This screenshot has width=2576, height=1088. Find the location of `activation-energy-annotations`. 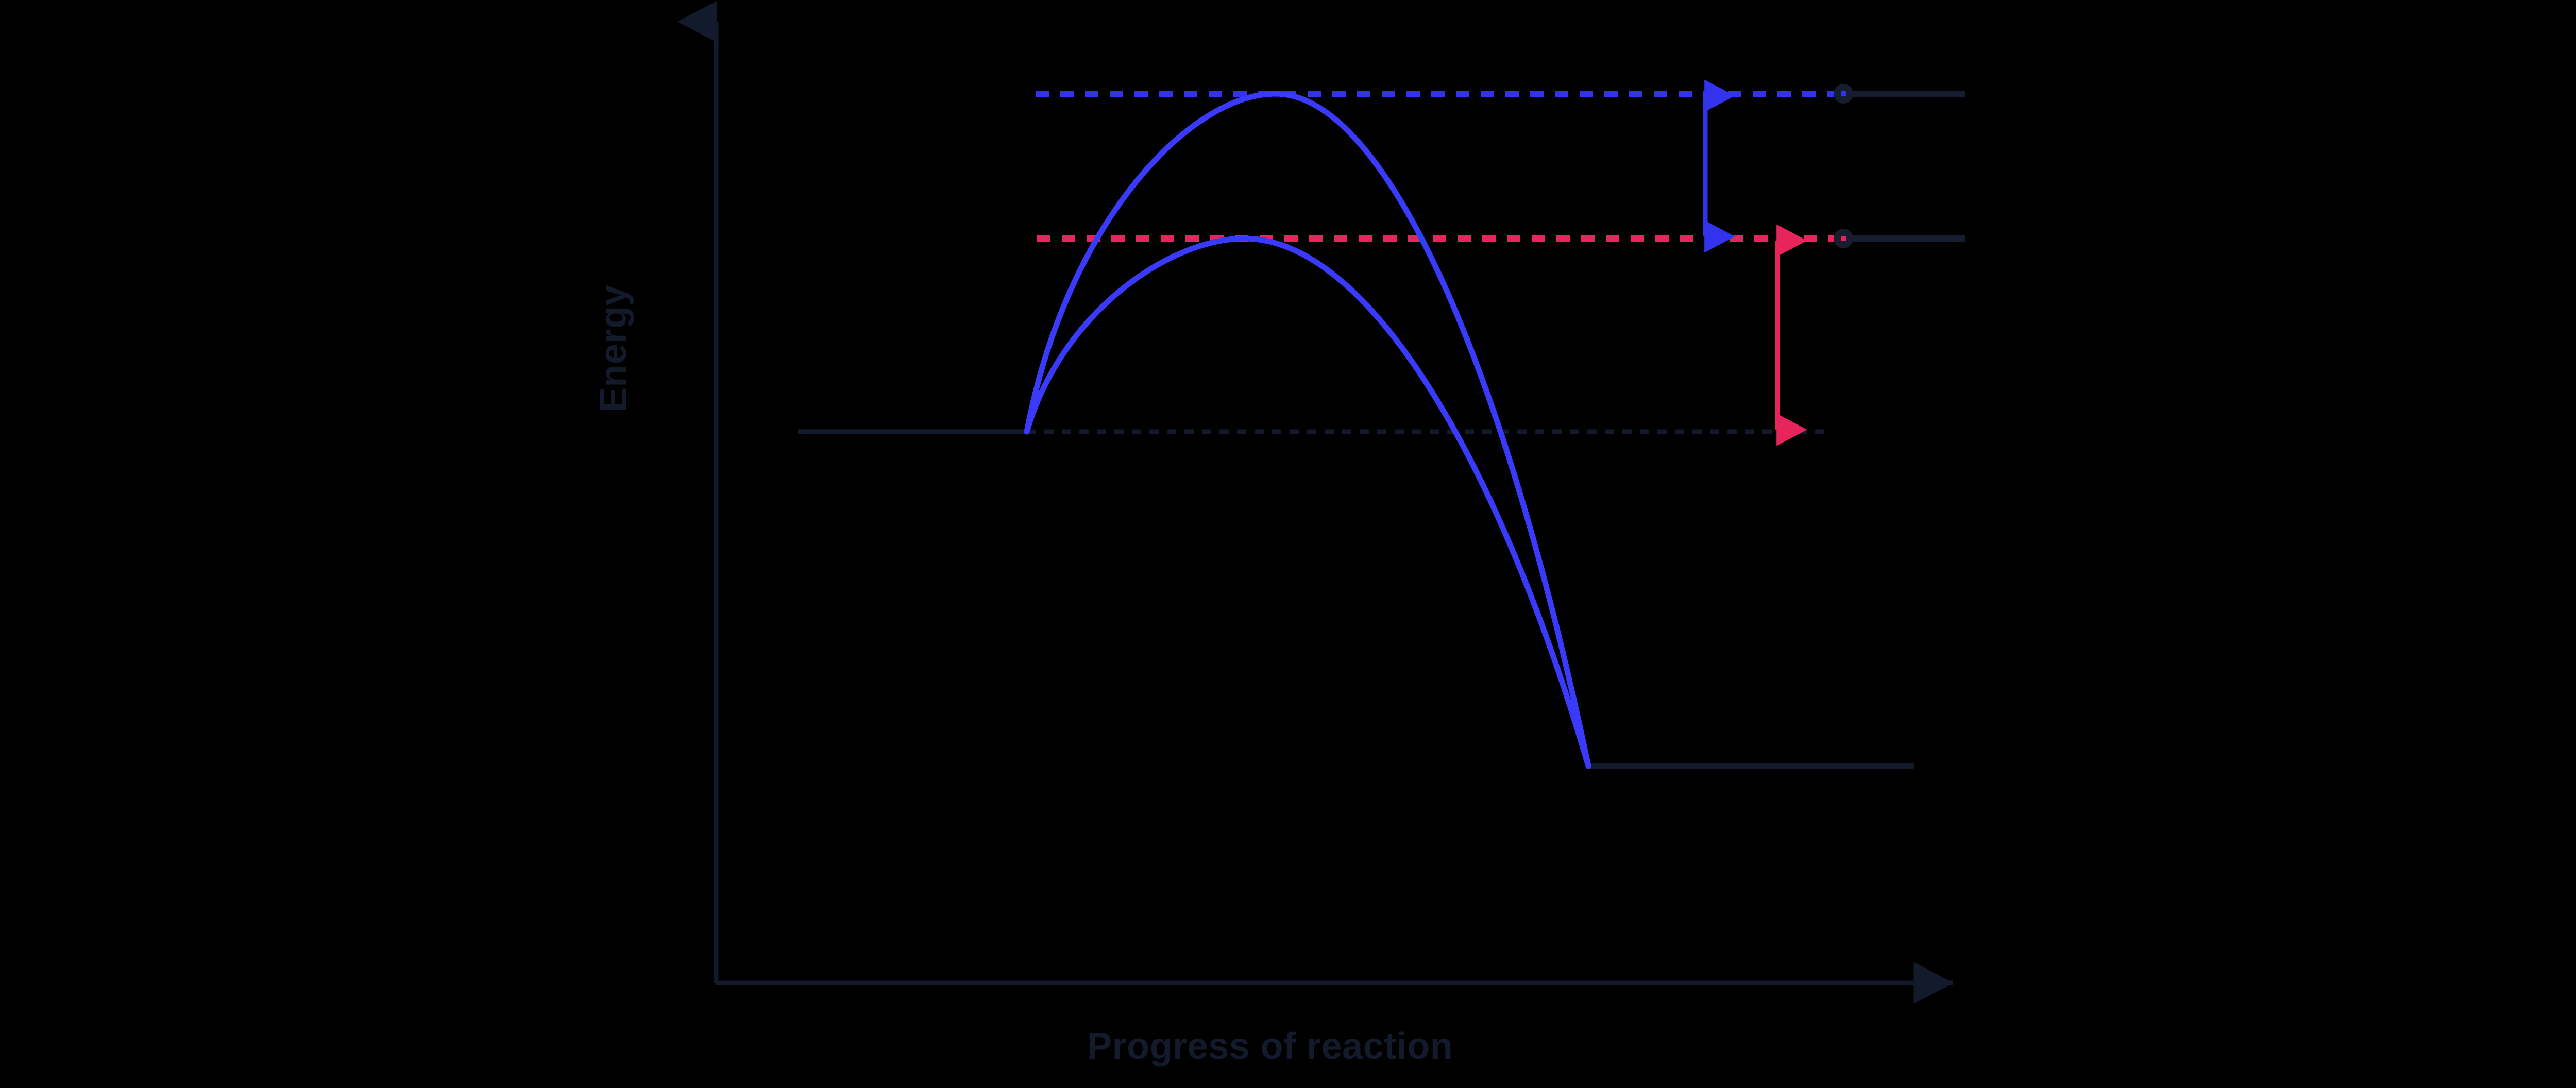

activation-energy-annotations is located at coordinates (1755, 262).